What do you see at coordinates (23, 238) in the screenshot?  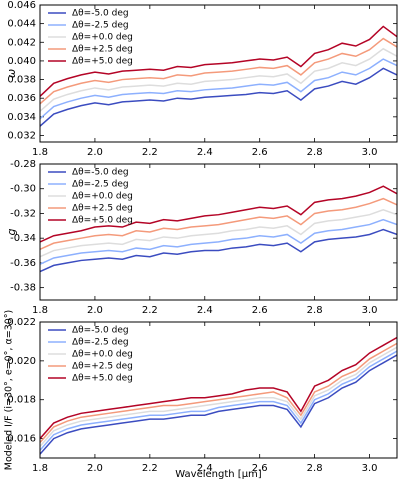 I see `y-tick-label: -0.34` at bounding box center [23, 238].